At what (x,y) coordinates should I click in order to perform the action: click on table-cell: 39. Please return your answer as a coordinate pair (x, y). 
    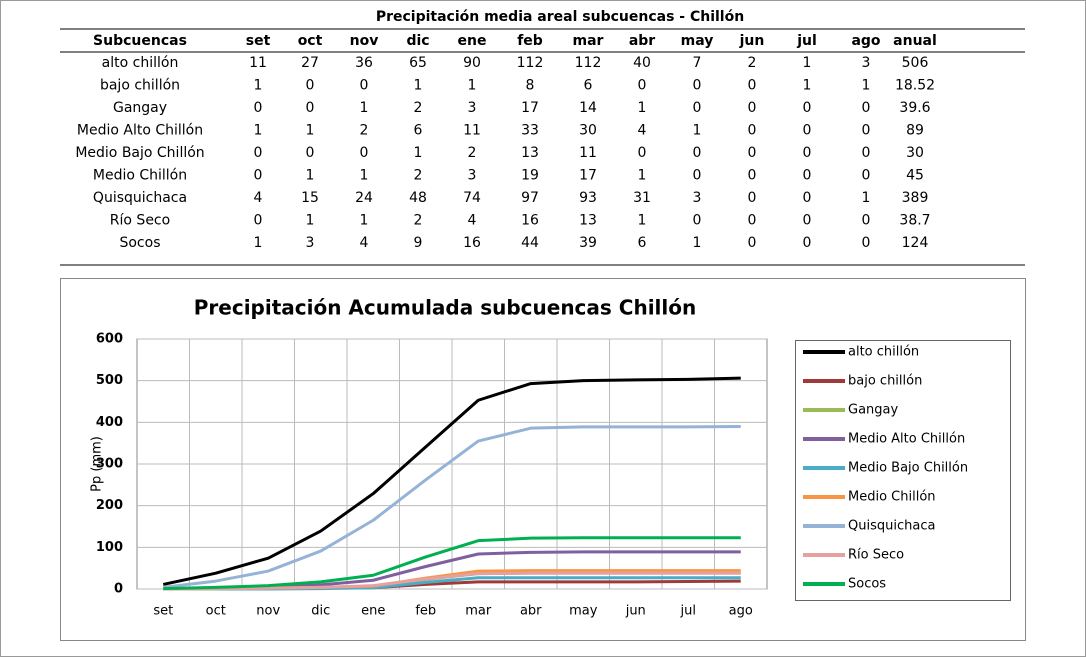
    Looking at the image, I should click on (588, 243).